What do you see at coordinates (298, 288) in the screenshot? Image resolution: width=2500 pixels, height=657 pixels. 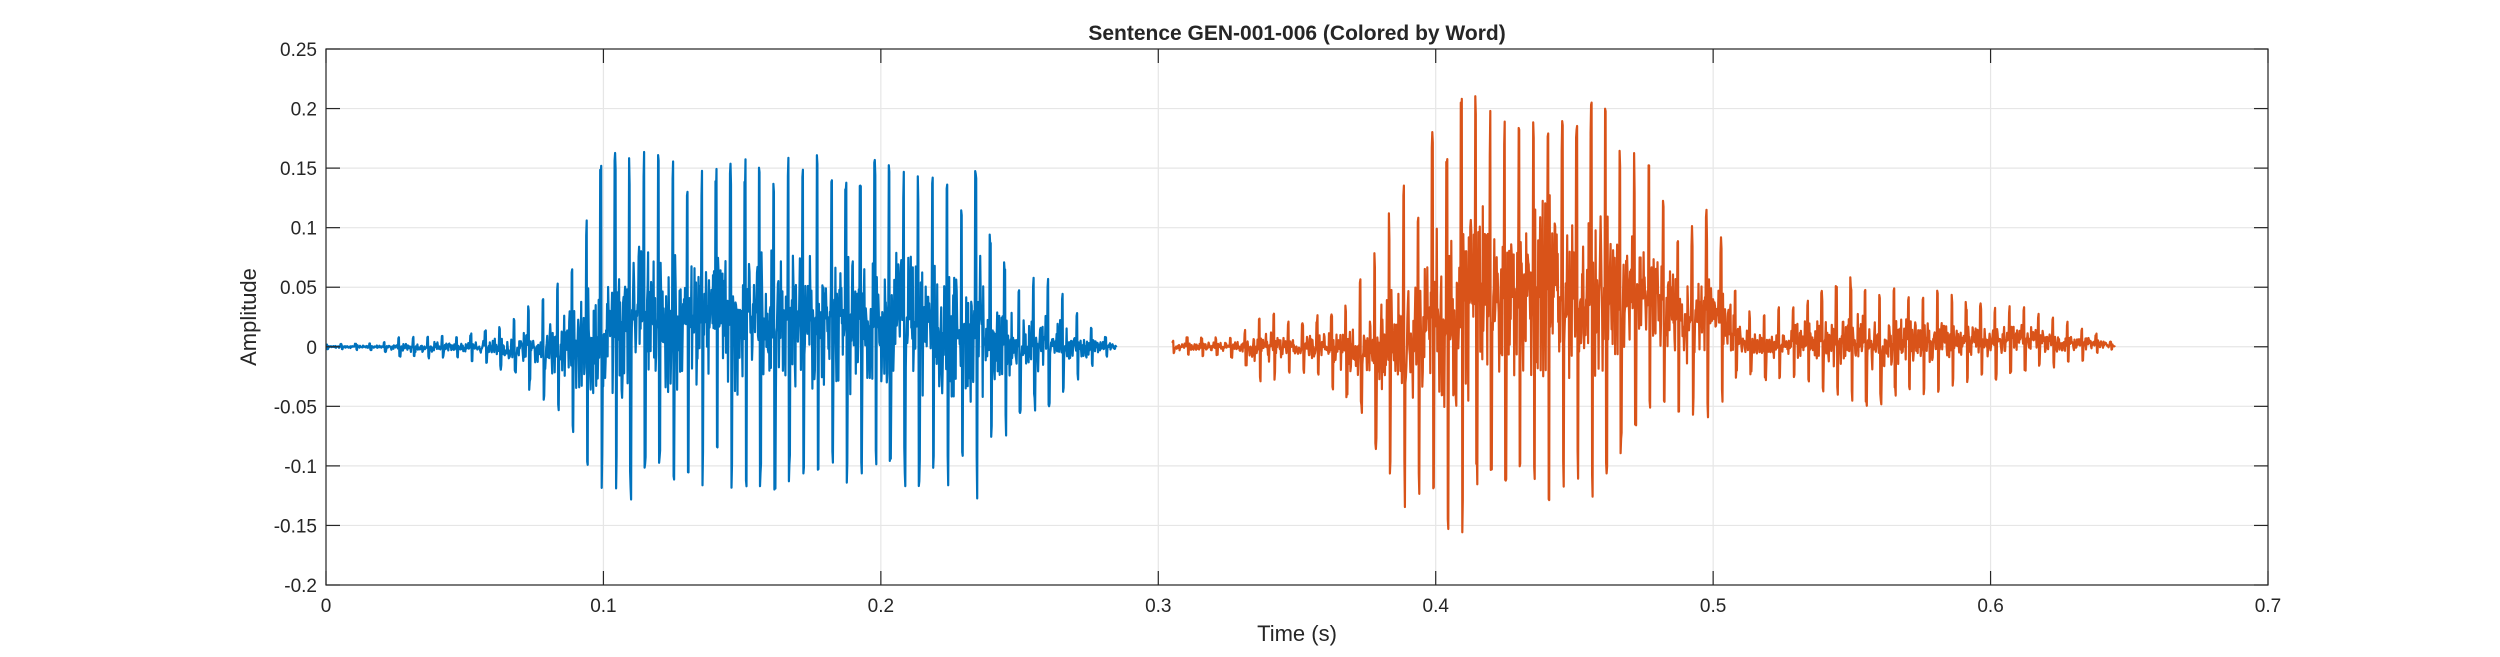 I see `y-tick-label: 0.05` at bounding box center [298, 288].